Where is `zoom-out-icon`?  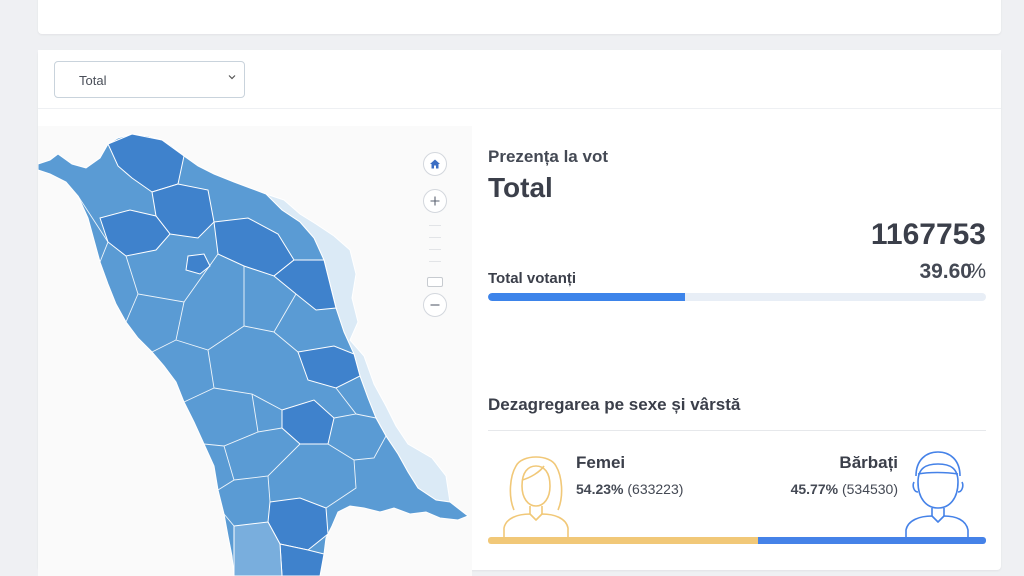
zoom-out-icon is located at coordinates (435, 305).